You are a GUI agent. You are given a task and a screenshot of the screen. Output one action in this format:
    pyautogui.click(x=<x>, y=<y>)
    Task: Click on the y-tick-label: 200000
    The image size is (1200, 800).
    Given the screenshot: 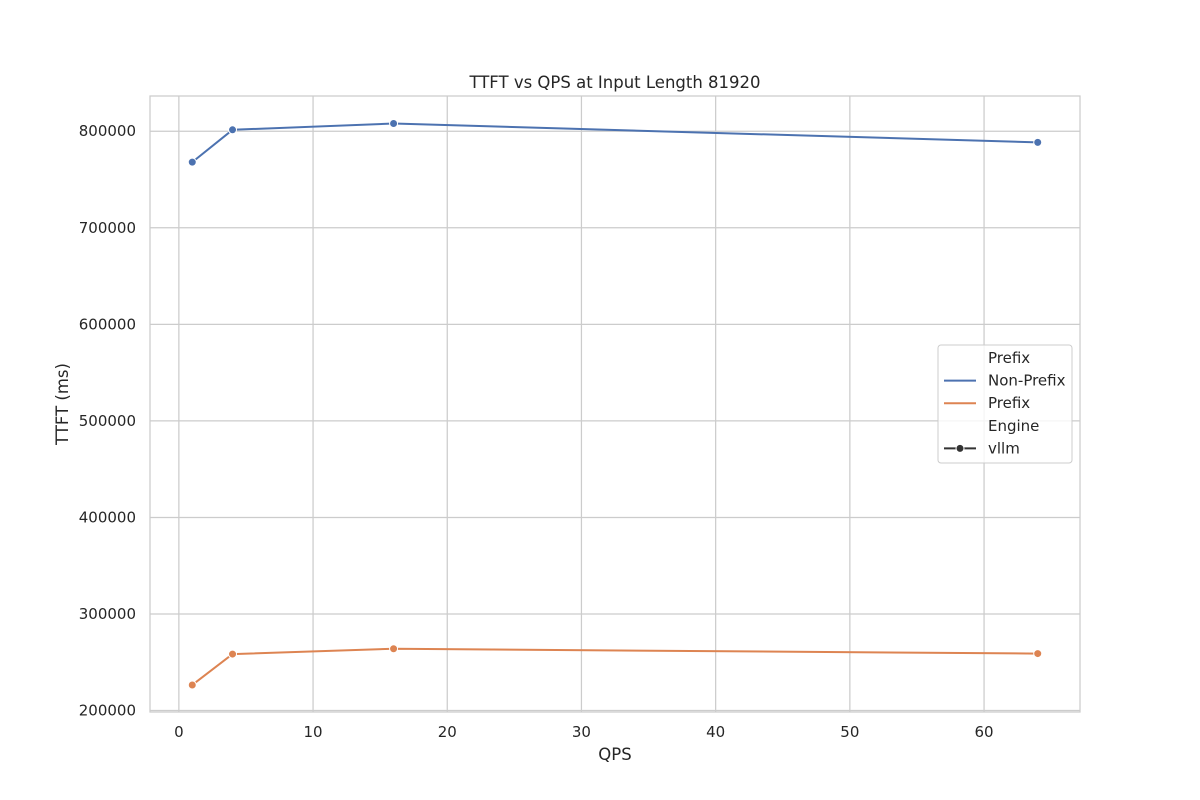 What is the action you would take?
    pyautogui.click(x=107, y=711)
    